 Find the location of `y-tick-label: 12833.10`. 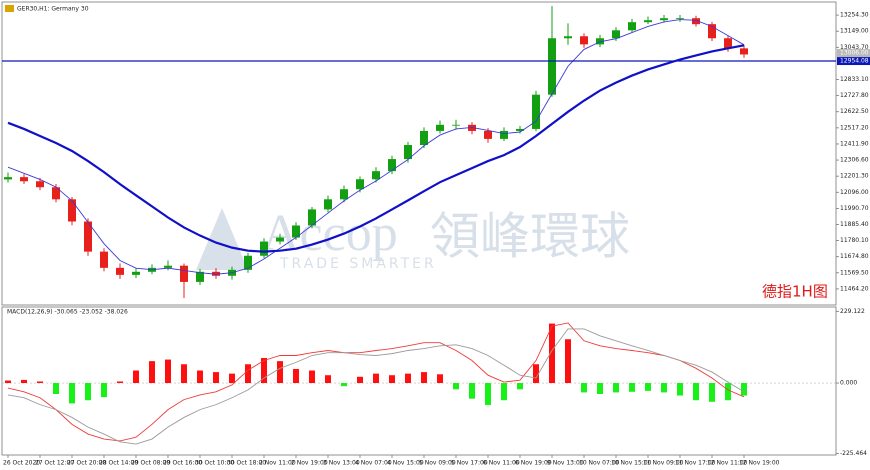

y-tick-label: 12833.10 is located at coordinates (854, 79).